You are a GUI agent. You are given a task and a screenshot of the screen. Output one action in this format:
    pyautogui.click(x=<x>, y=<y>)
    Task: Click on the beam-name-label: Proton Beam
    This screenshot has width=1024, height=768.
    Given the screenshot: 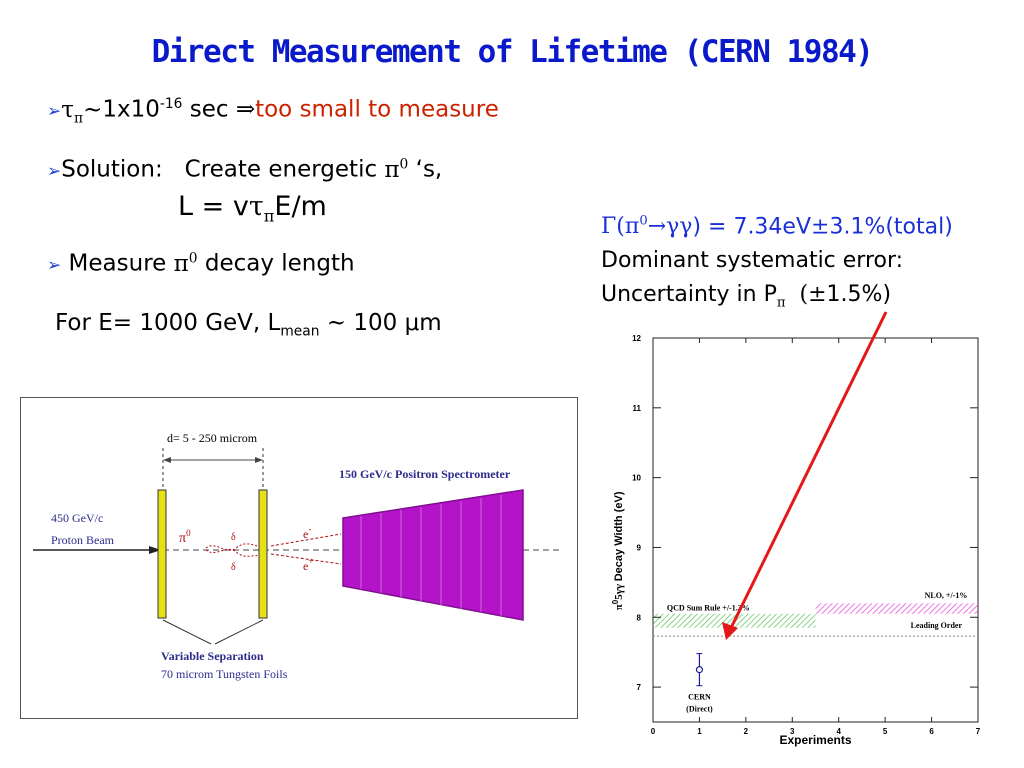 What is the action you would take?
    pyautogui.click(x=83, y=540)
    